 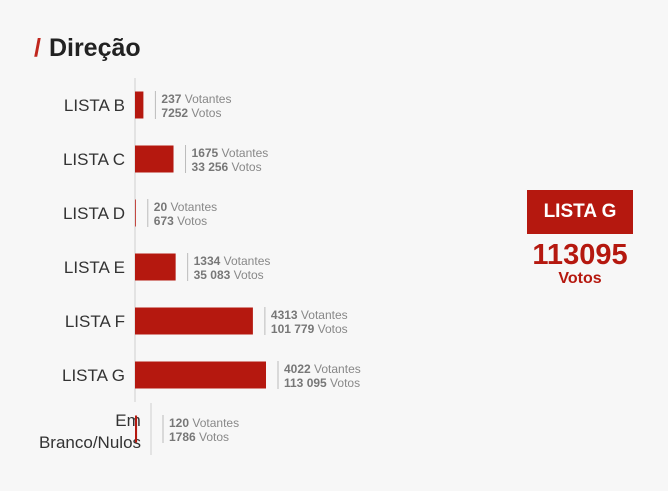 What do you see at coordinates (94, 159) in the screenshot?
I see `category-label: LISTA C` at bounding box center [94, 159].